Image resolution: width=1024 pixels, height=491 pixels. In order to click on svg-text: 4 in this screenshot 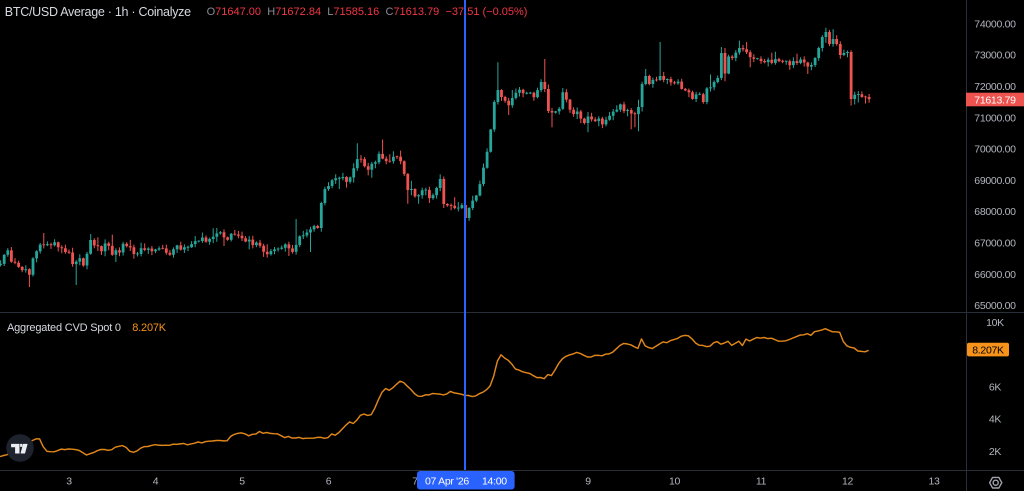, I will do `click(156, 482)`.